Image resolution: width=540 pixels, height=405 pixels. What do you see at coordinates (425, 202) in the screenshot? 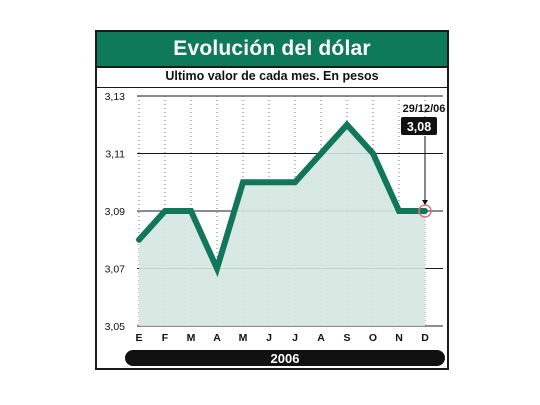
I see `annotation-arrowhead` at bounding box center [425, 202].